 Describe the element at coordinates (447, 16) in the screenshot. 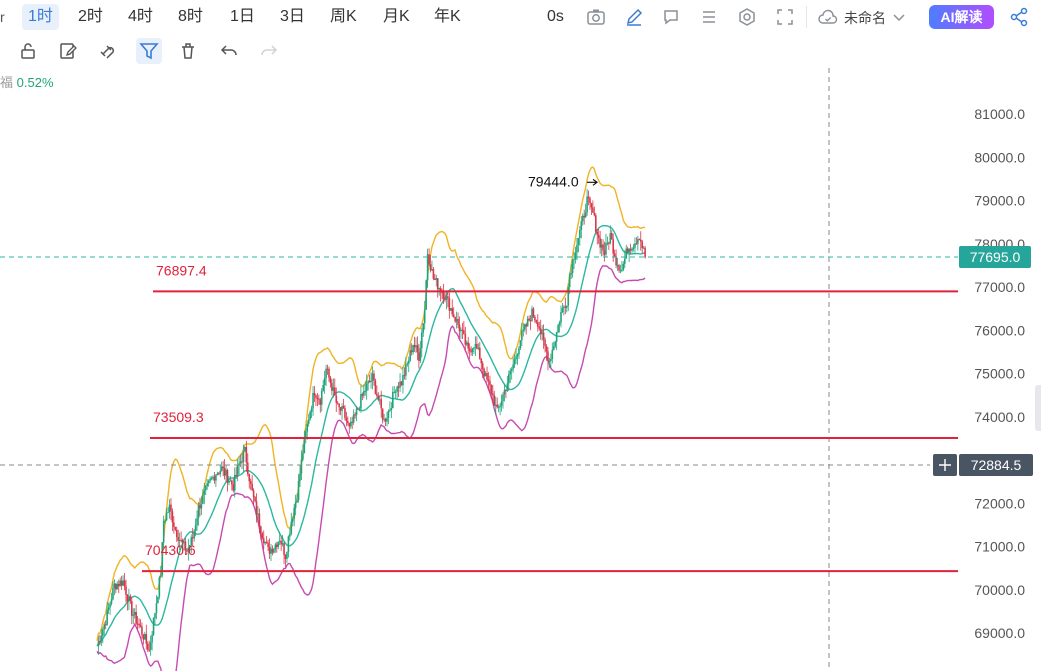

I see `interval-tab: 年K` at that location.